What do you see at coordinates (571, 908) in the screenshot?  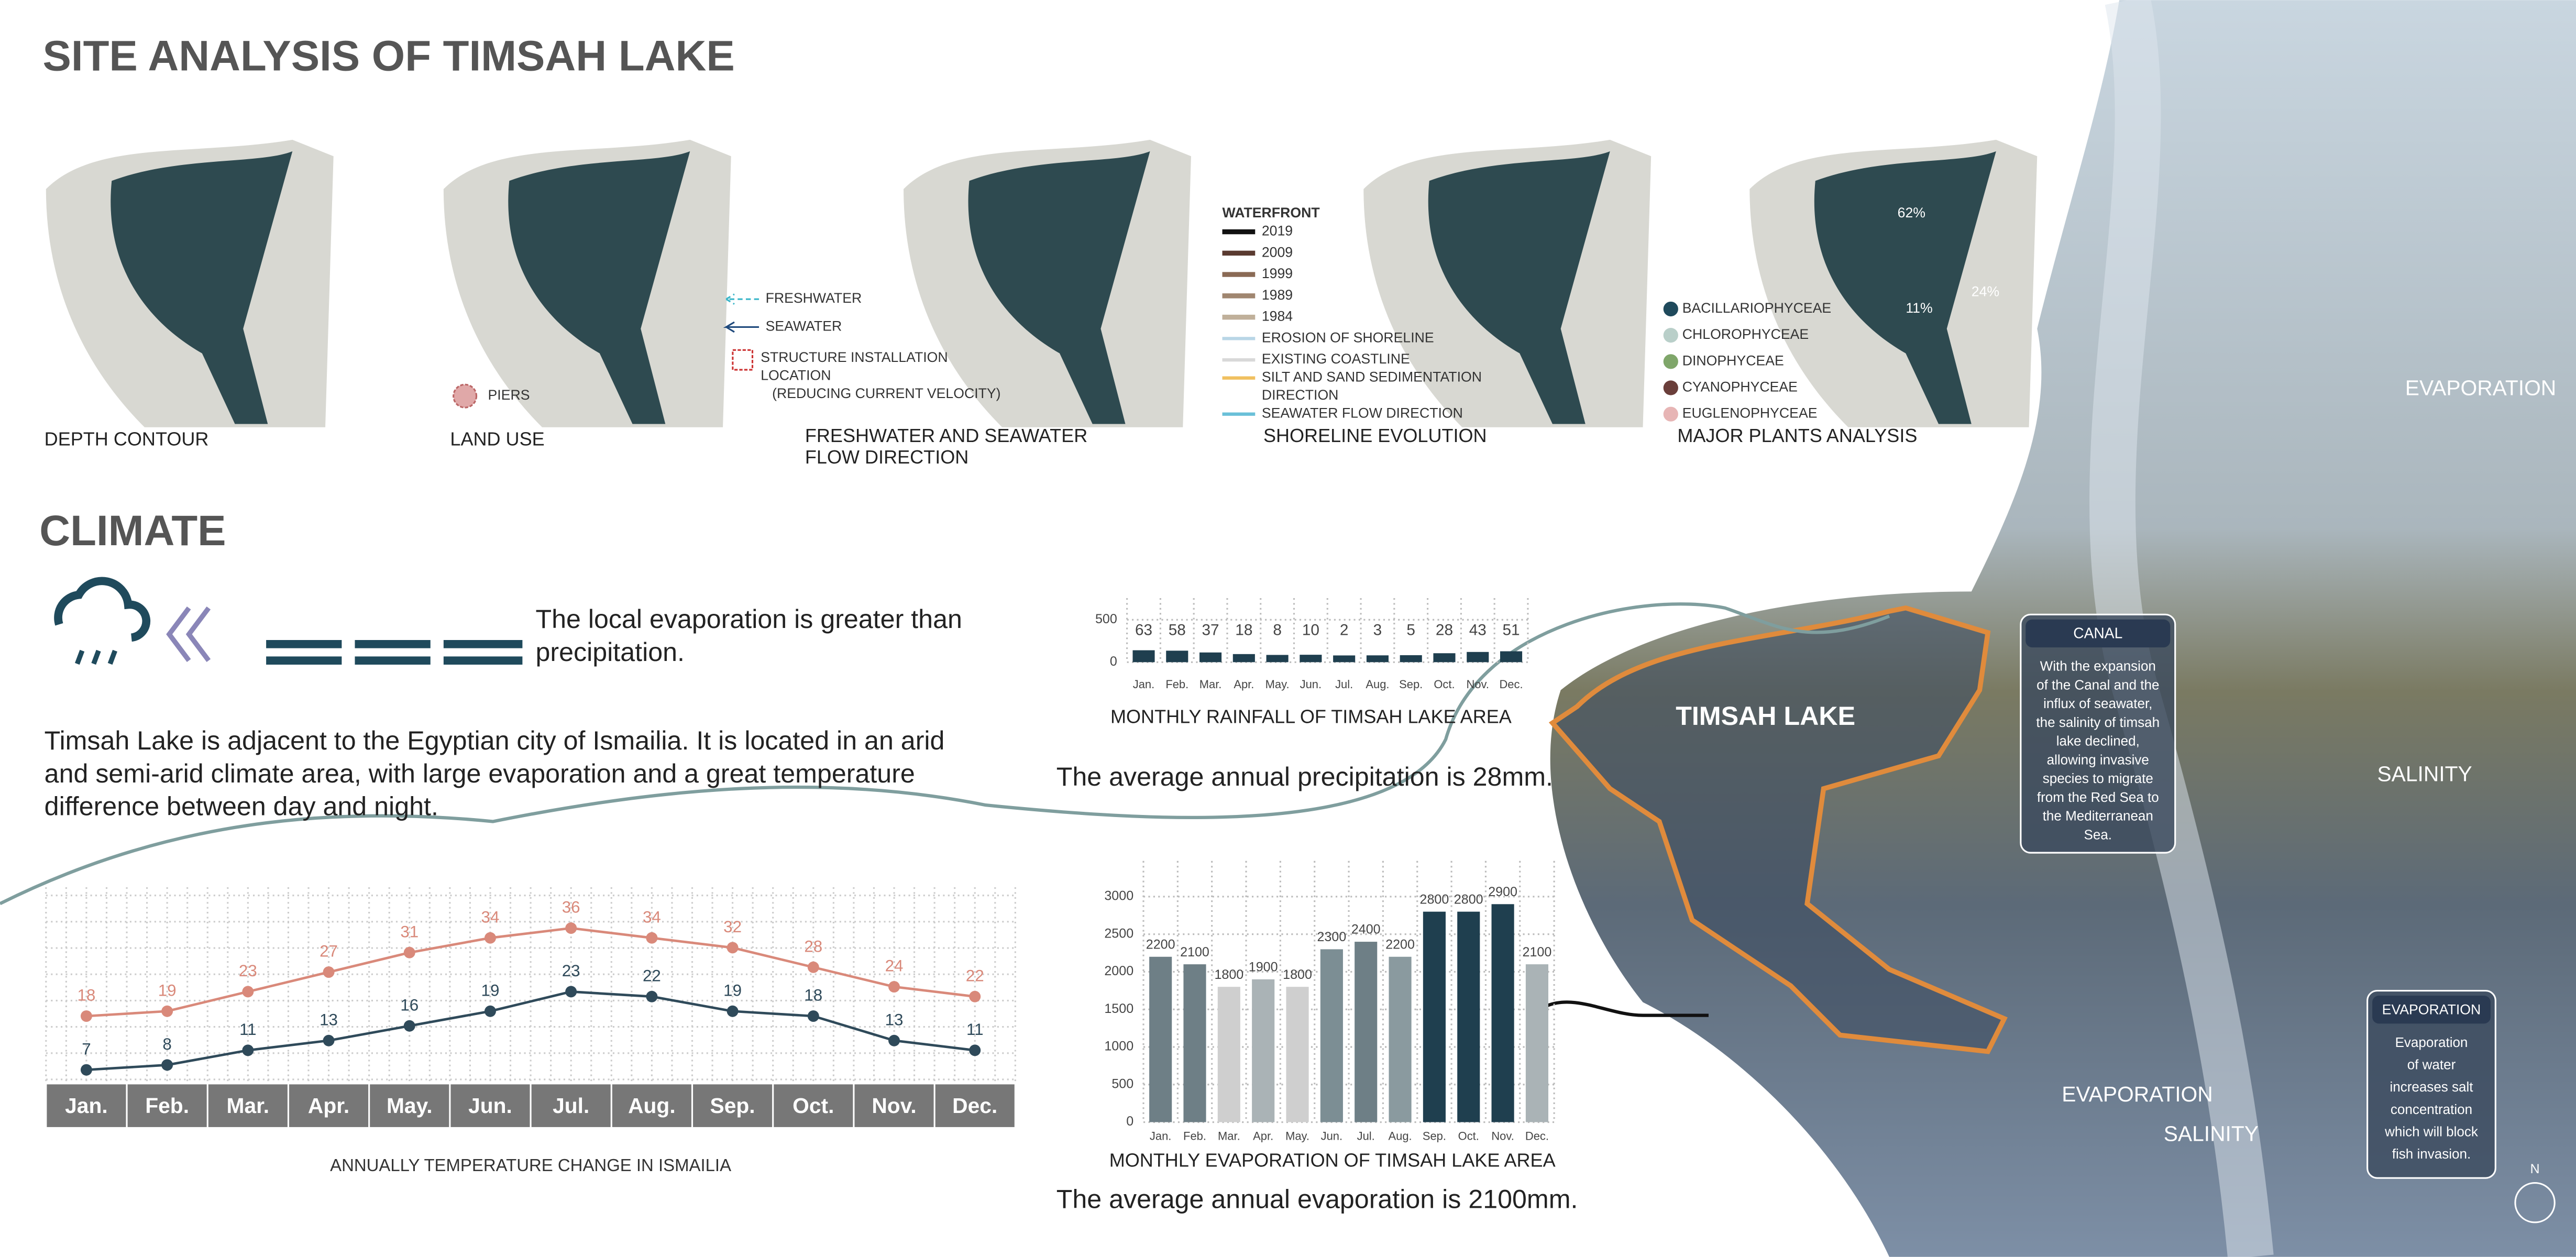 I see `data-label: 36` at bounding box center [571, 908].